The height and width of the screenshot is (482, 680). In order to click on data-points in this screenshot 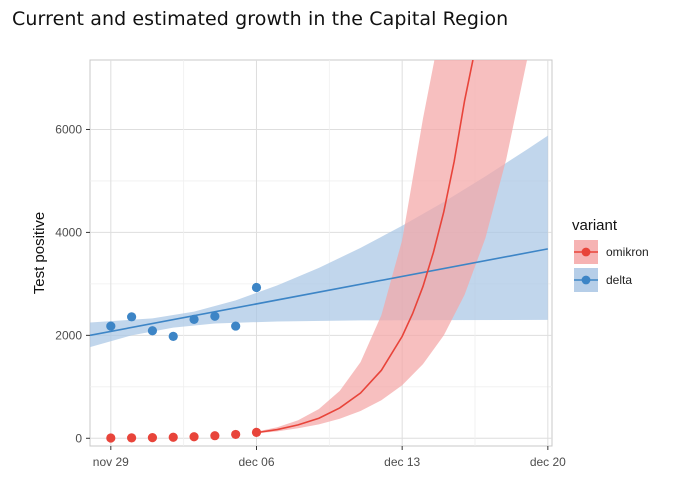, I will do `click(184, 362)`.